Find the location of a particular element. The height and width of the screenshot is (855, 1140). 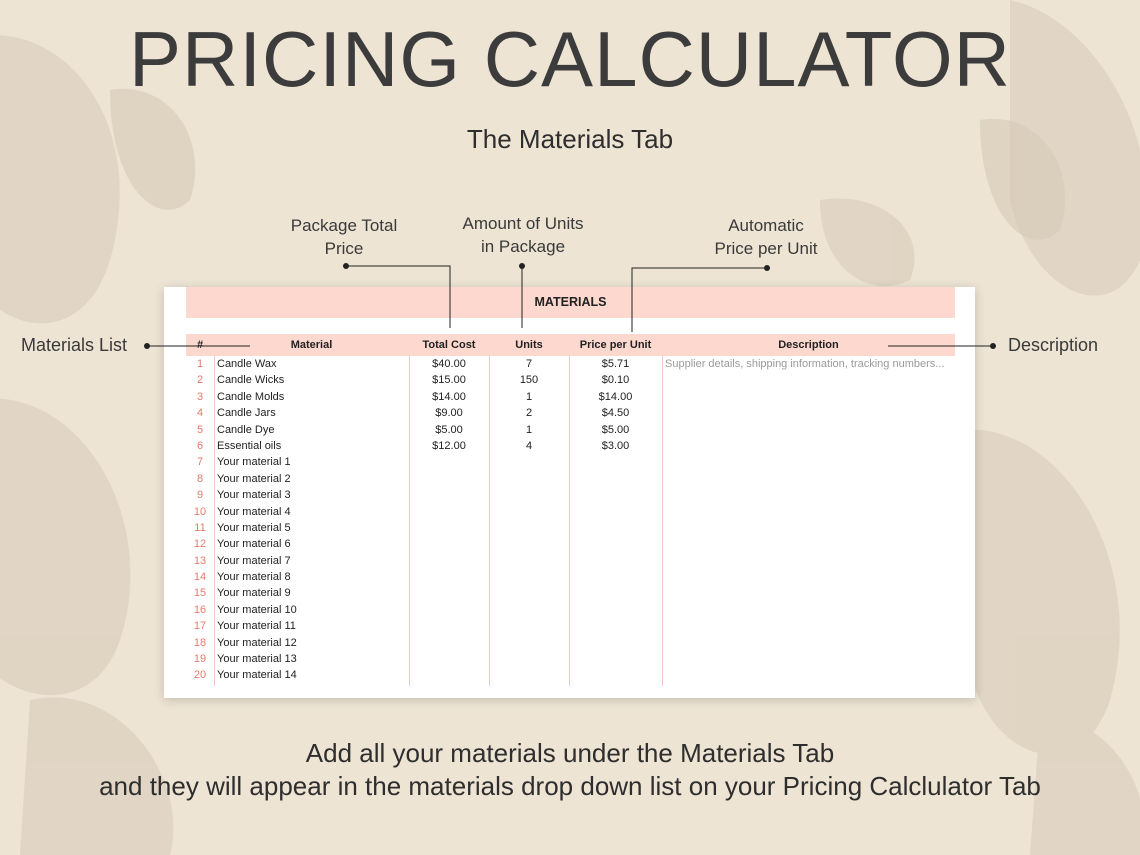

material-cell: Your material 7 is located at coordinates (254, 560).